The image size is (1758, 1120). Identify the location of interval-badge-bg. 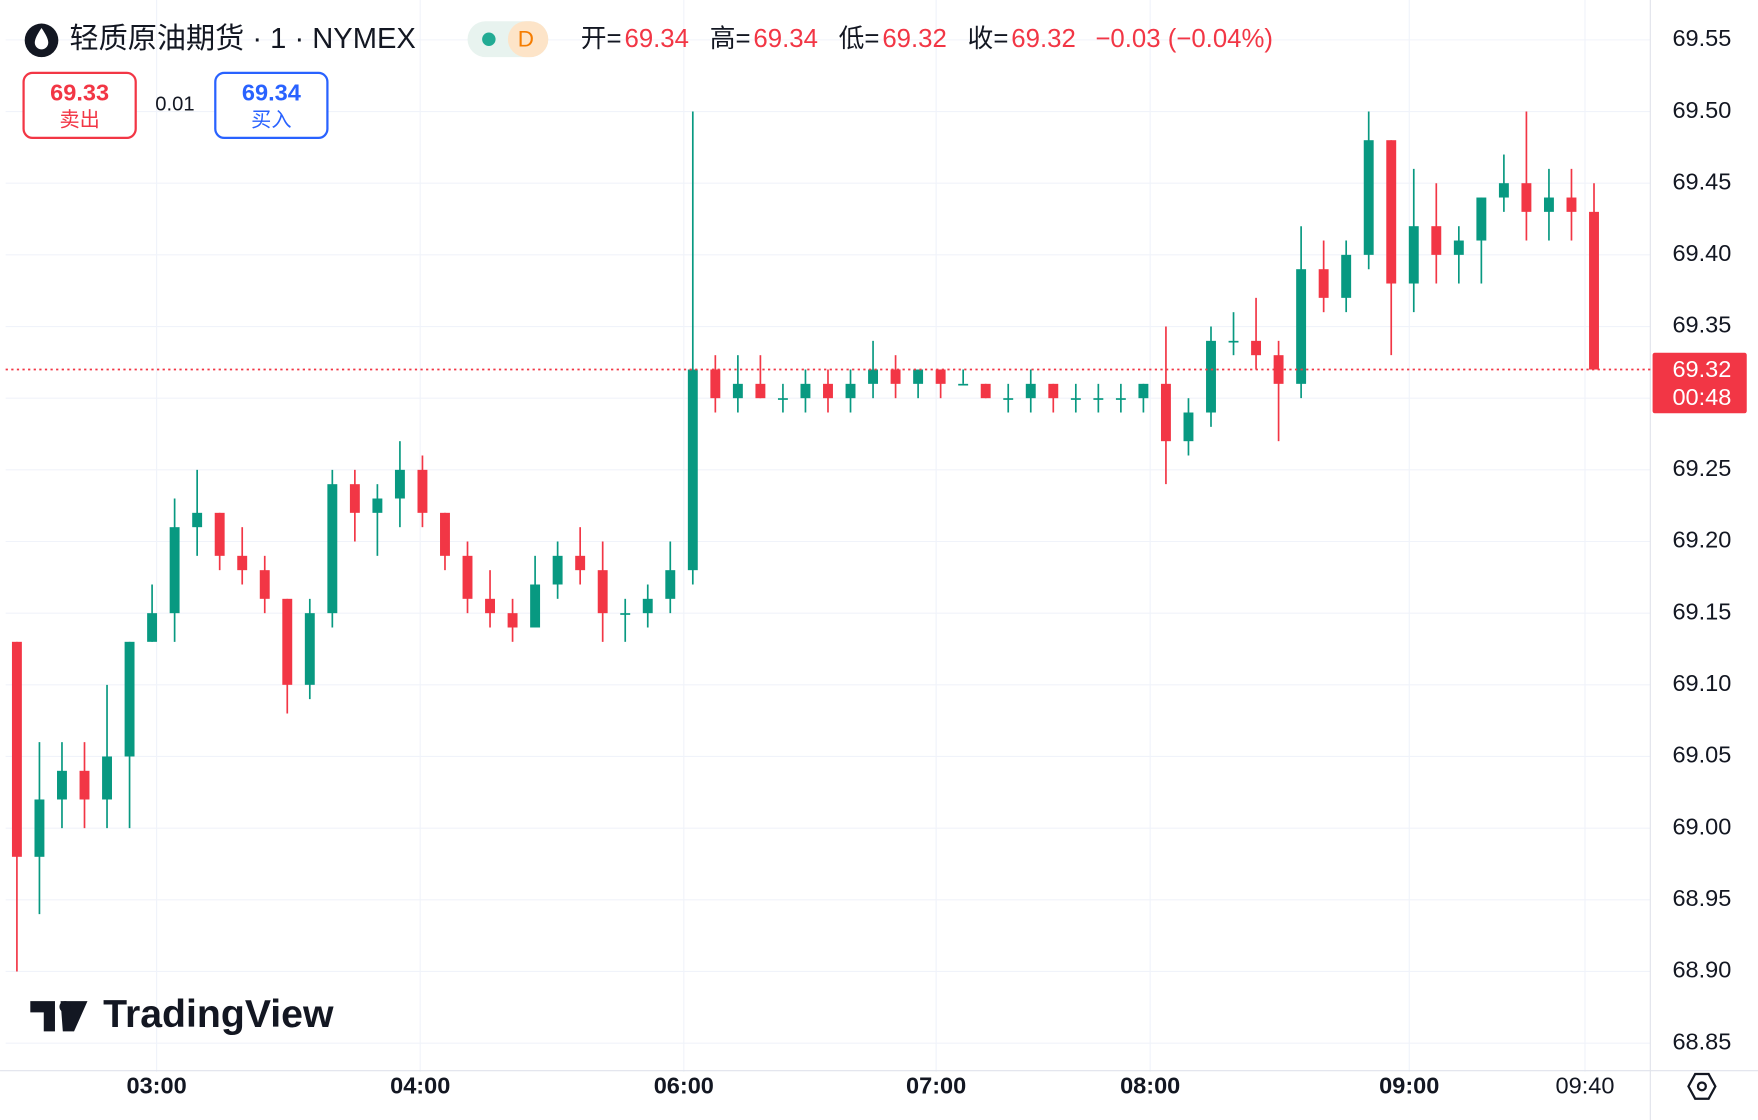
(528, 39).